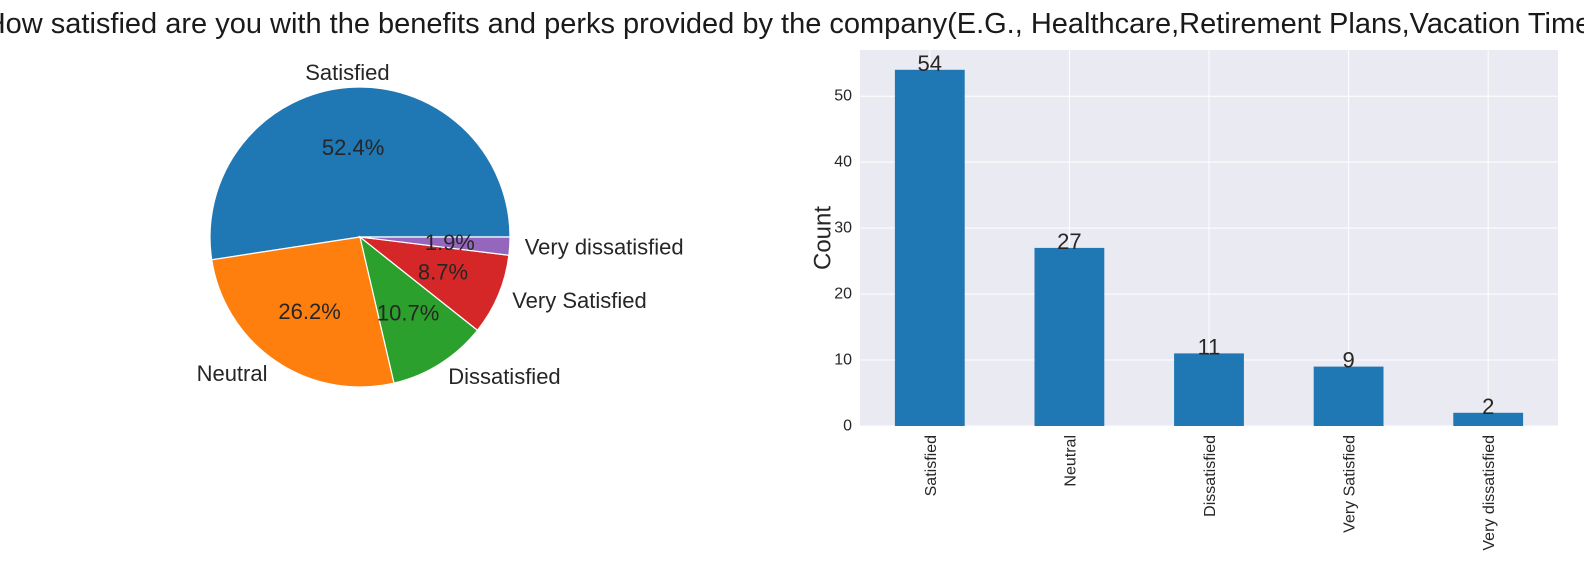 Image resolution: width=1584 pixels, height=576 pixels. Describe the element at coordinates (1069, 241) in the screenshot. I see `bar-value-label: 27` at that location.